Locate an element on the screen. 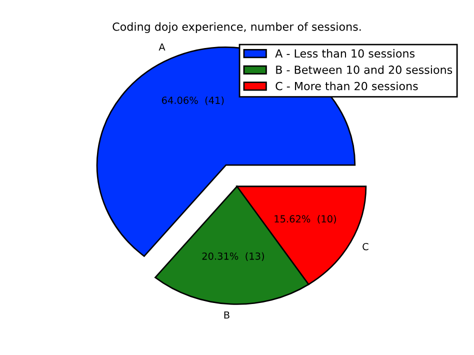 This screenshot has height=355, width=474. data-label: 15.62% (10) is located at coordinates (305, 219).